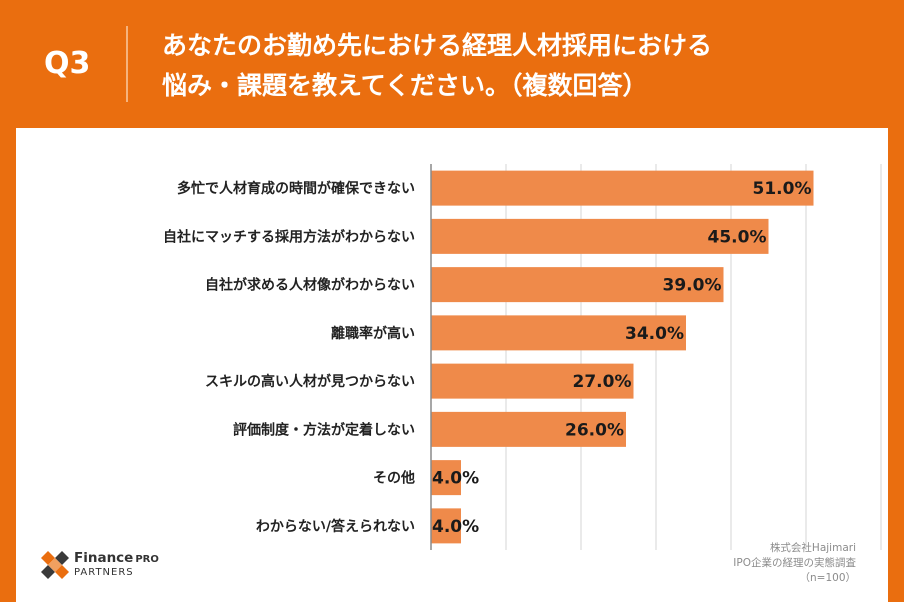  Describe the element at coordinates (296, 188) in the screenshot. I see `category-label: 多忙で人材育成の時間が確保できない` at that location.